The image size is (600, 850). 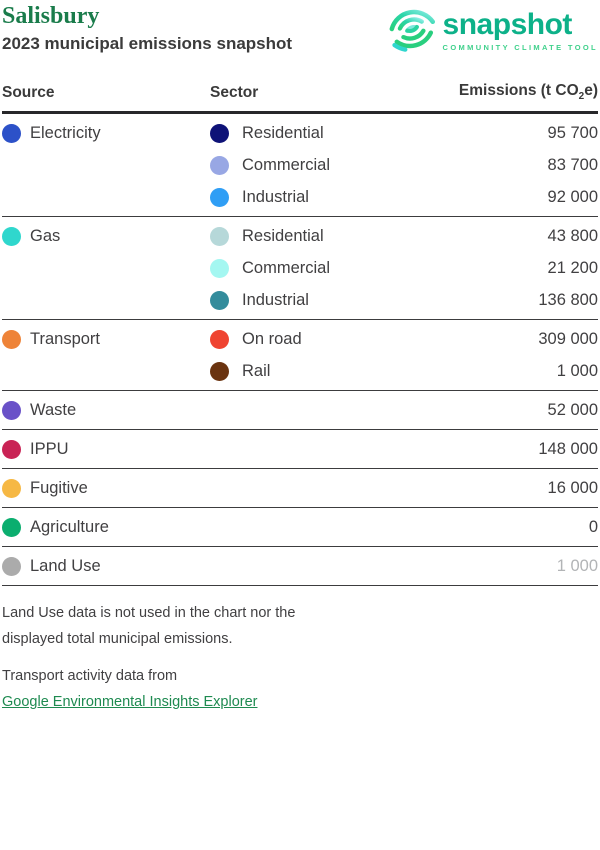 I want to click on google-eie-link: Google Environmental Insights Explorer, so click(x=130, y=702).